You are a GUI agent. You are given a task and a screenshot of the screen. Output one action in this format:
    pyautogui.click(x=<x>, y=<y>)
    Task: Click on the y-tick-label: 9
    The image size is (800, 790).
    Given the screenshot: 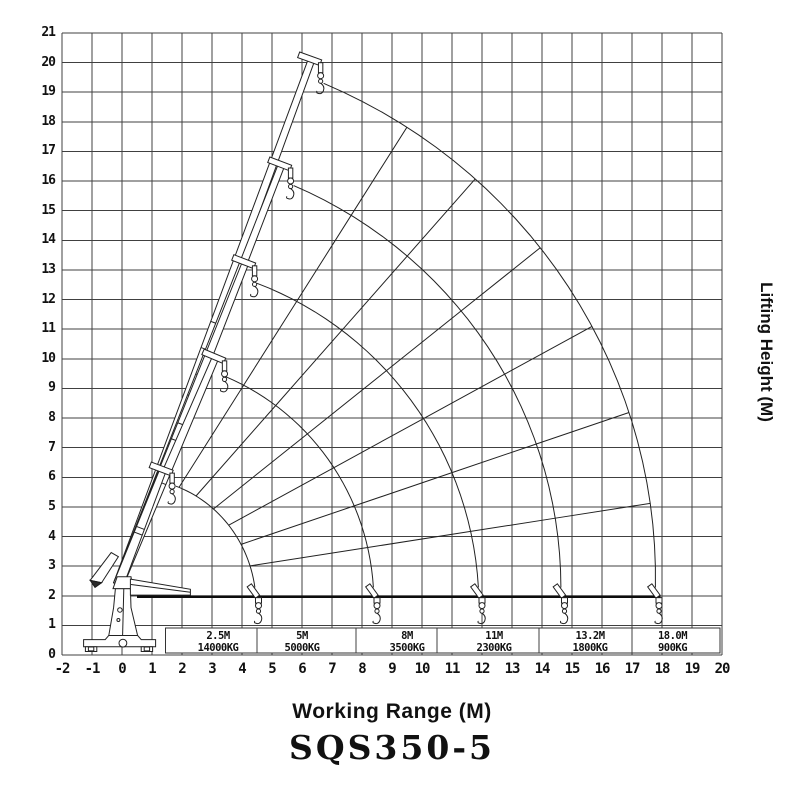 What is the action you would take?
    pyautogui.click(x=52, y=388)
    